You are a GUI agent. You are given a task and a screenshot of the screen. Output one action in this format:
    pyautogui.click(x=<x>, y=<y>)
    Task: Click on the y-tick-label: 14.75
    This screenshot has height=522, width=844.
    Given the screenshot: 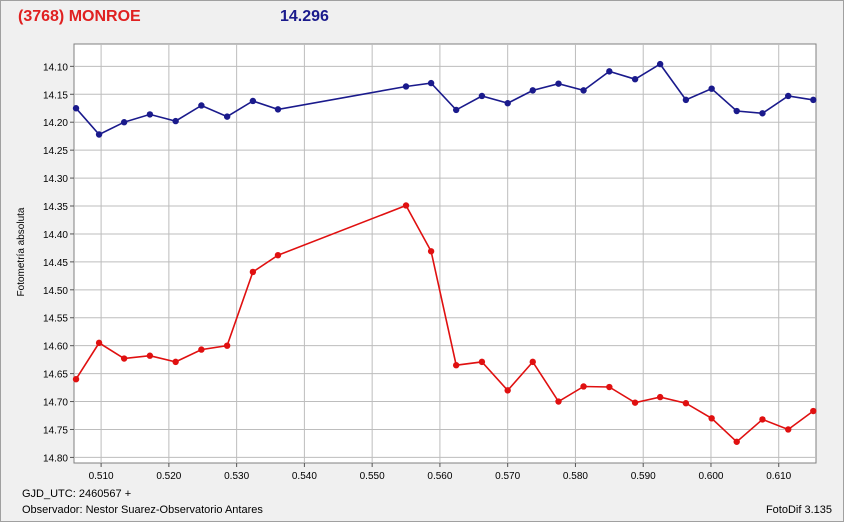 What is the action you would take?
    pyautogui.click(x=55, y=430)
    